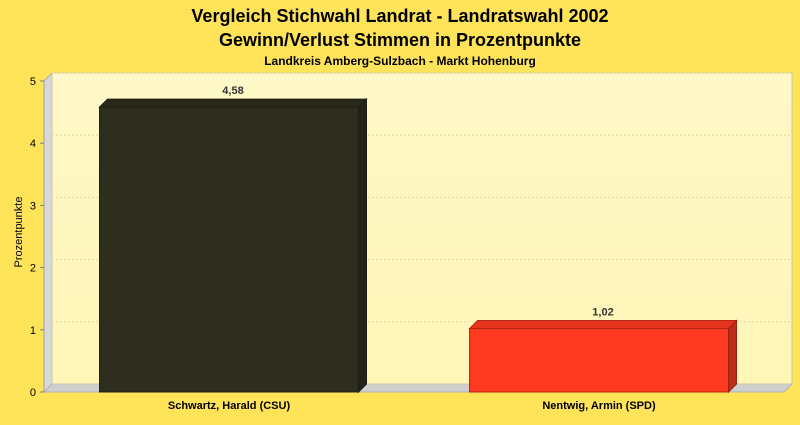 Image resolution: width=800 pixels, height=425 pixels. I want to click on bar-value-label: 1,02, so click(602, 313).